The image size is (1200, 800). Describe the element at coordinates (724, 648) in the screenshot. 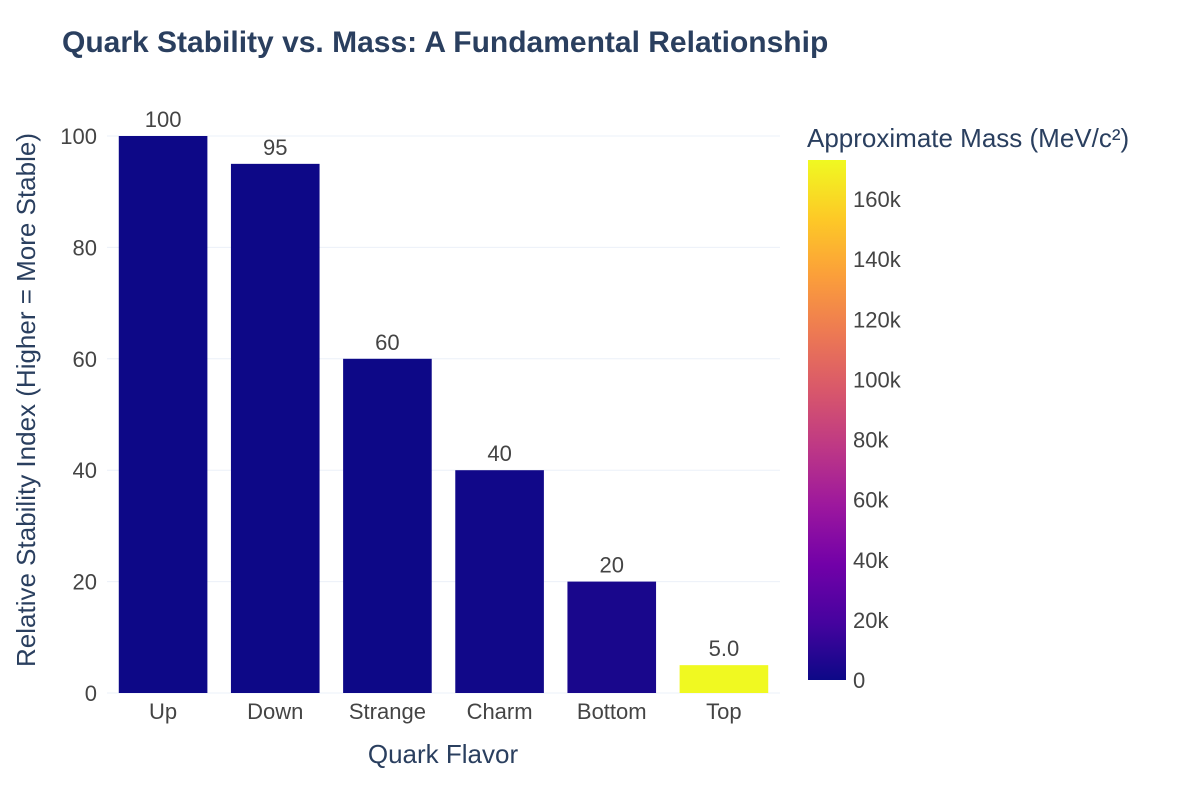

I see `bar-value-label: 5.0` at that location.